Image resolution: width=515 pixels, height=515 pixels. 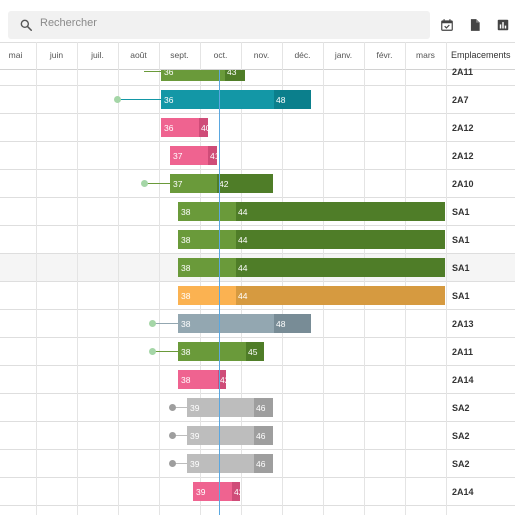 What do you see at coordinates (221, 183) in the screenshot?
I see `gantt-bar: 37 42` at bounding box center [221, 183].